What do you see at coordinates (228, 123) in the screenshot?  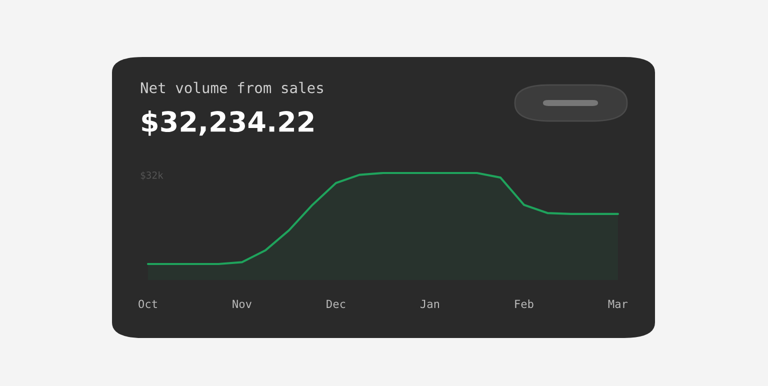 I see `chart-subtitle: $32,234.22` at bounding box center [228, 123].